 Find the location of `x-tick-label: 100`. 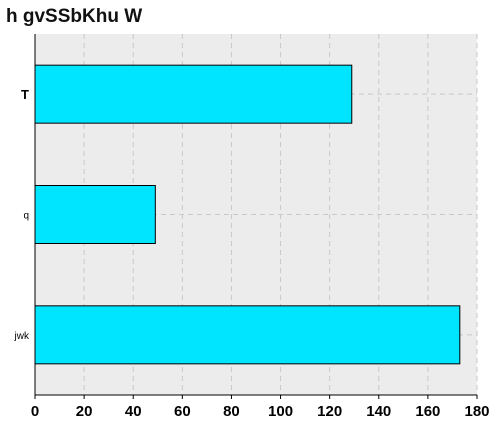

x-tick-label: 100 is located at coordinates (280, 411).